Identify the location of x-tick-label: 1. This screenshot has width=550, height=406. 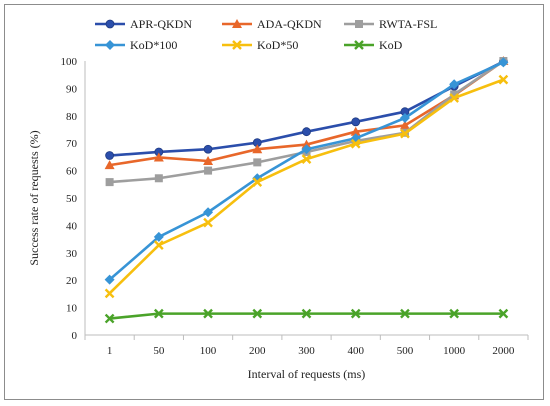
(110, 351).